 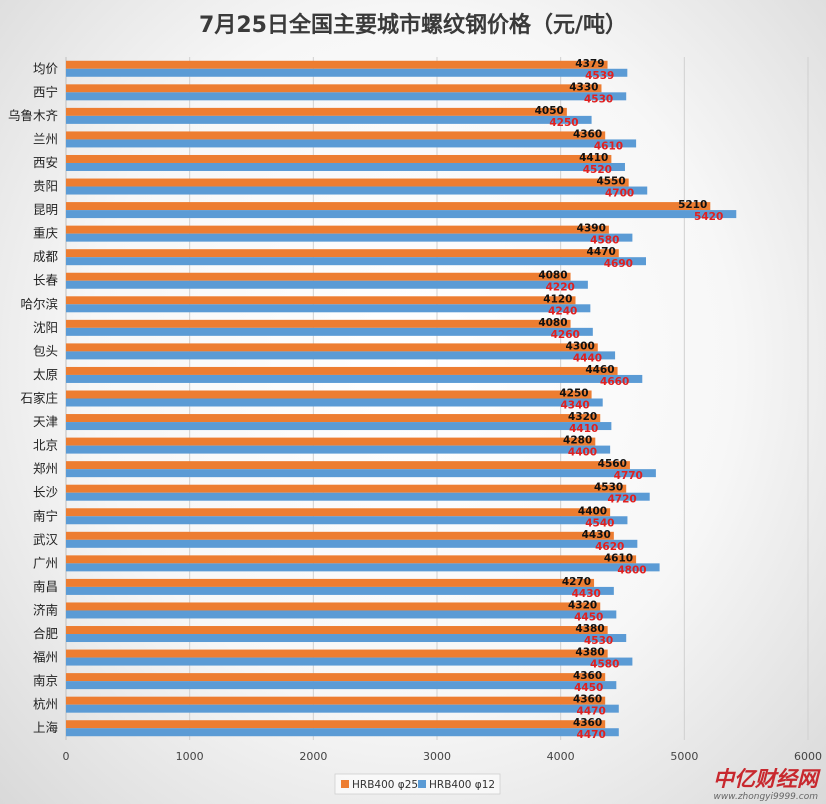 I want to click on data-label-hrb400-12: 4690, so click(x=618, y=264).